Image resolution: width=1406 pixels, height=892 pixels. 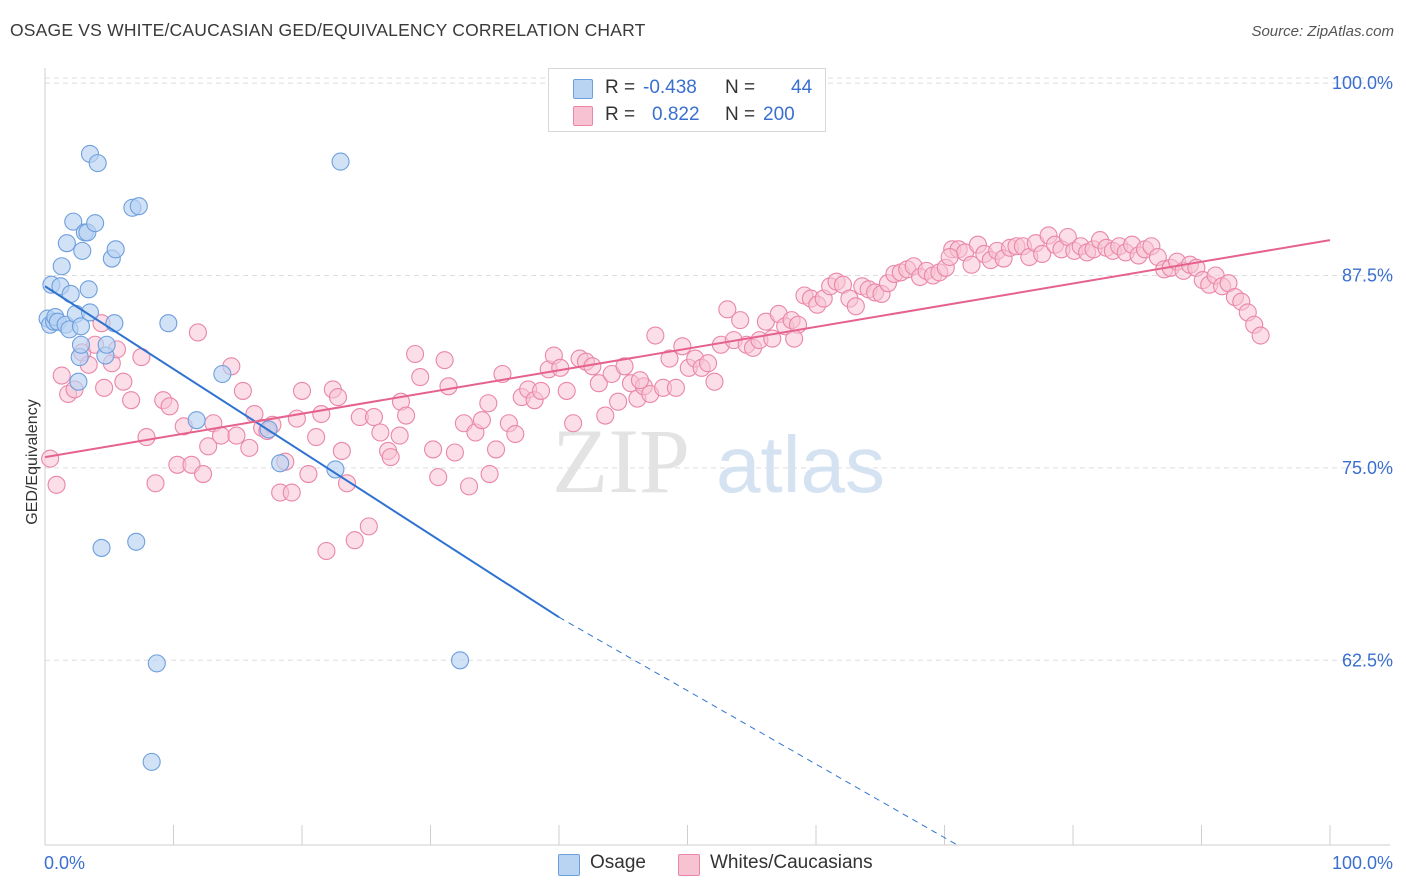 I want to click on r-value: -0.438, so click(x=670, y=87).